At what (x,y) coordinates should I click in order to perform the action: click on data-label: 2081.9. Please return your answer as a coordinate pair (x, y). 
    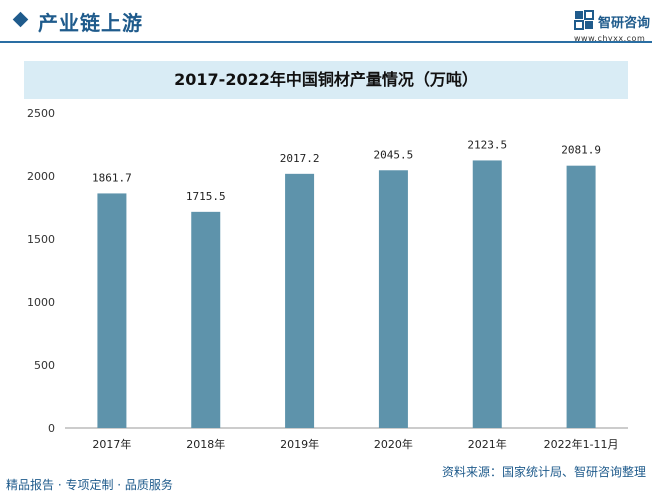
    Looking at the image, I should click on (581, 150).